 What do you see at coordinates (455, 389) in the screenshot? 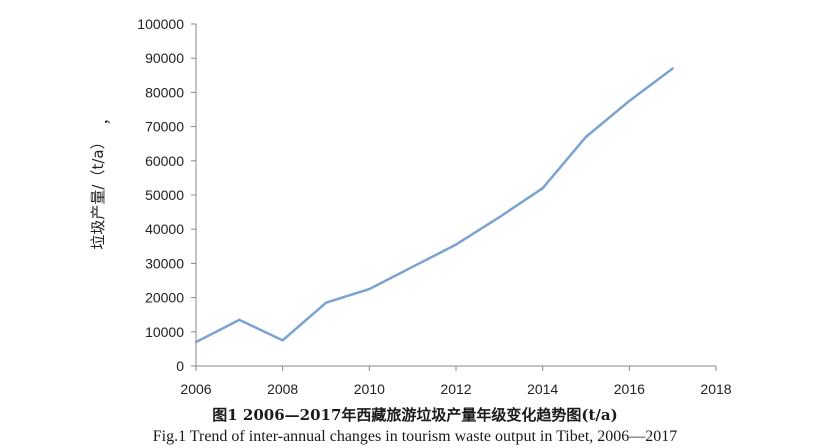
I see `x-tick-label: 2012` at bounding box center [455, 389].